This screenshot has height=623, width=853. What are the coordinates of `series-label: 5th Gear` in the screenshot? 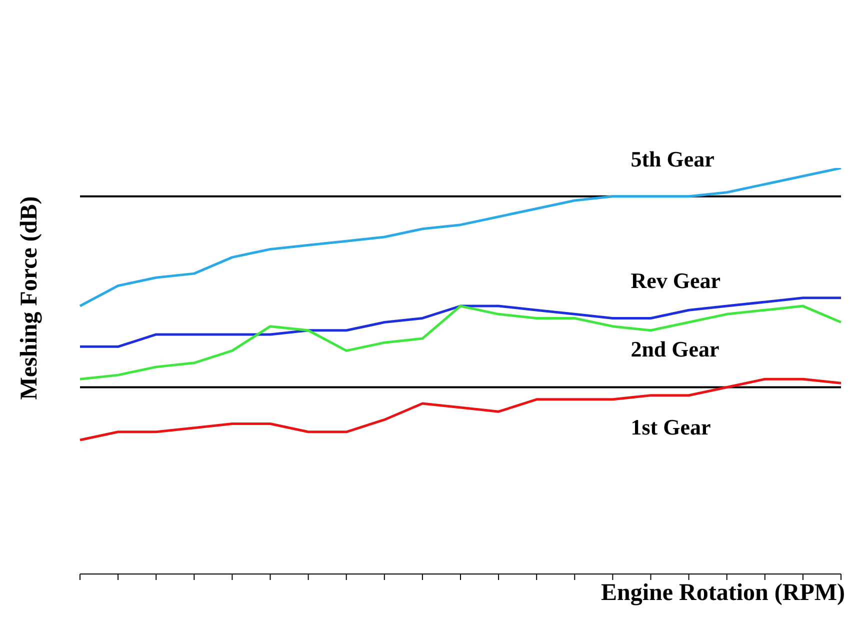 It's located at (672, 159).